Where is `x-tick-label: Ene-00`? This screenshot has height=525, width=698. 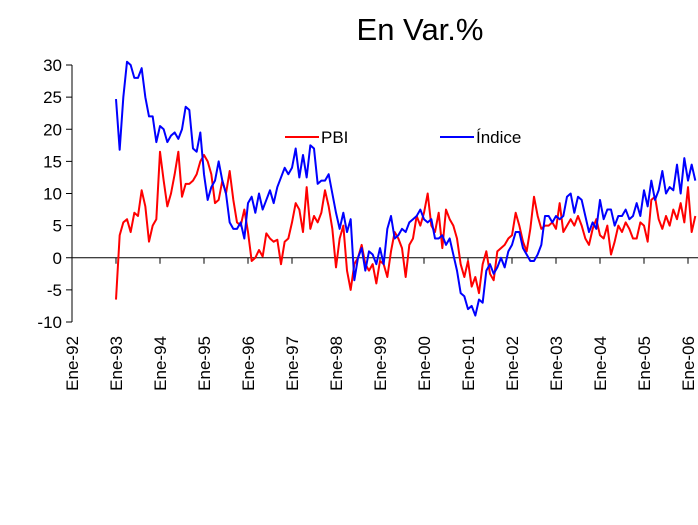
x-tick-label: Ene-00 is located at coordinates (424, 363).